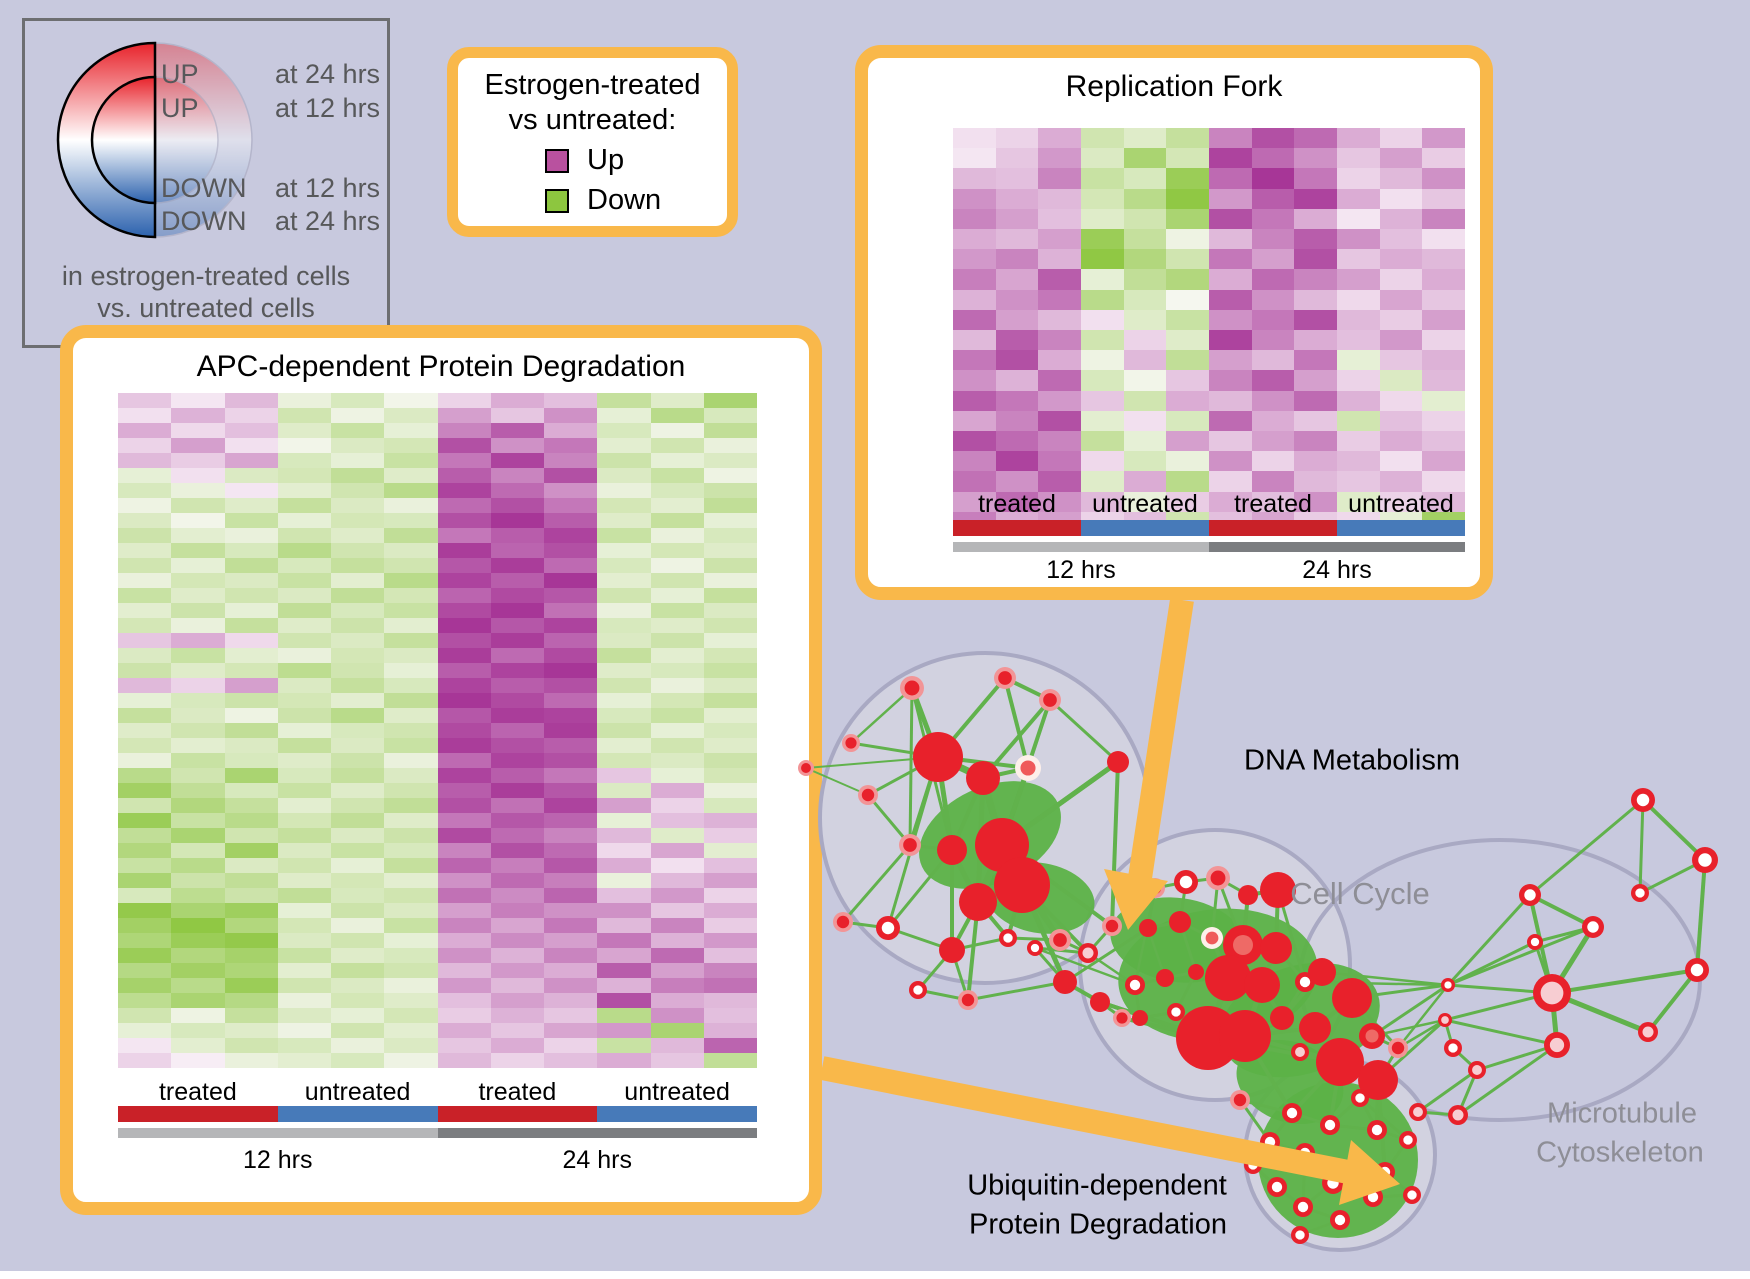  What do you see at coordinates (204, 221) in the screenshot?
I see `legend-down-24-dir: DOWN` at bounding box center [204, 221].